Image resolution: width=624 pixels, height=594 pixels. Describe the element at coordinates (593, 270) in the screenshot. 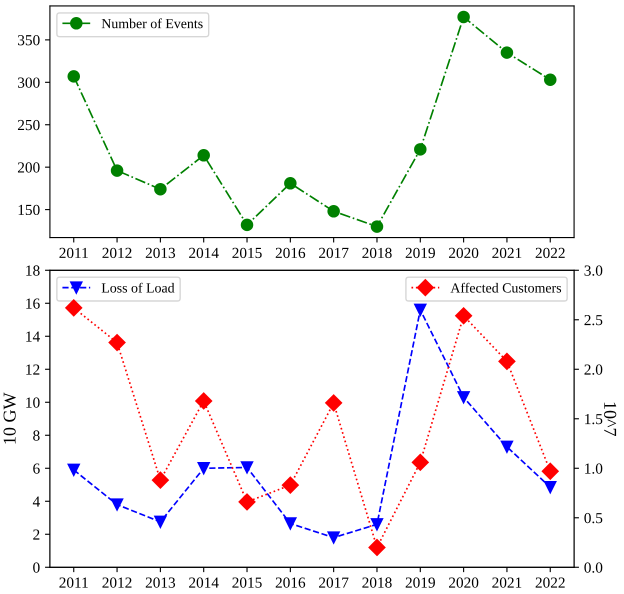

I see `y2-tick-label: 3.0` at that location.